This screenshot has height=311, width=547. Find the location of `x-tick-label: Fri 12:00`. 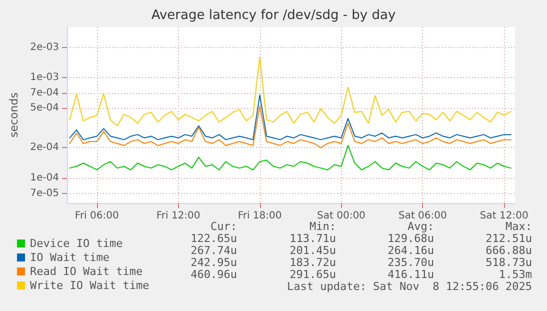

x-tick-label: Fri 12:00 is located at coordinates (178, 216).